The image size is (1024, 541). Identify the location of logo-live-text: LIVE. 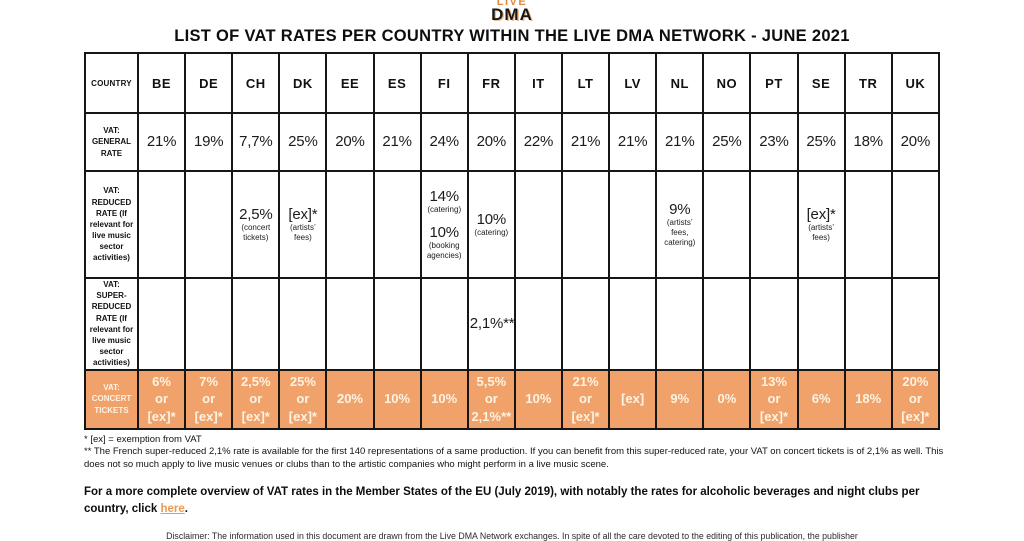
(512, 4).